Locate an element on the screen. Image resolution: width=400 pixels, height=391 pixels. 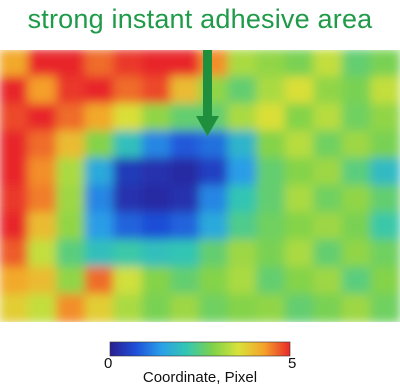
colorbar-min-tick: 0 is located at coordinates (108, 363).